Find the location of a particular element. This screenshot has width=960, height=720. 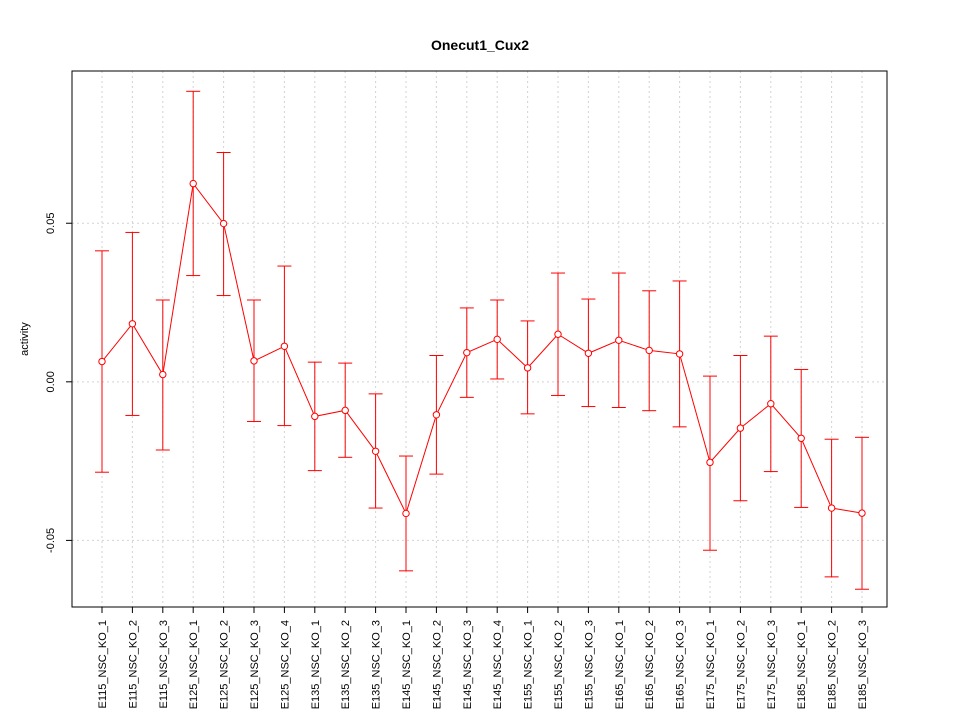

x-tick-label: E135_NSC_KO_3 is located at coordinates (377, 664).